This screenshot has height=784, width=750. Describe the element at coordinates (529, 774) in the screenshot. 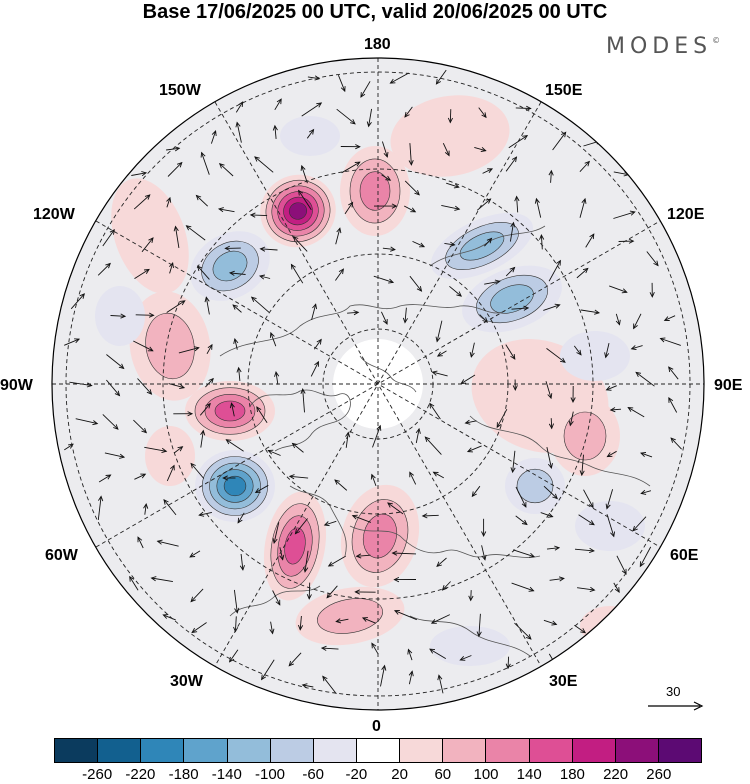

I see `colorbar-tick-label: 140` at that location.